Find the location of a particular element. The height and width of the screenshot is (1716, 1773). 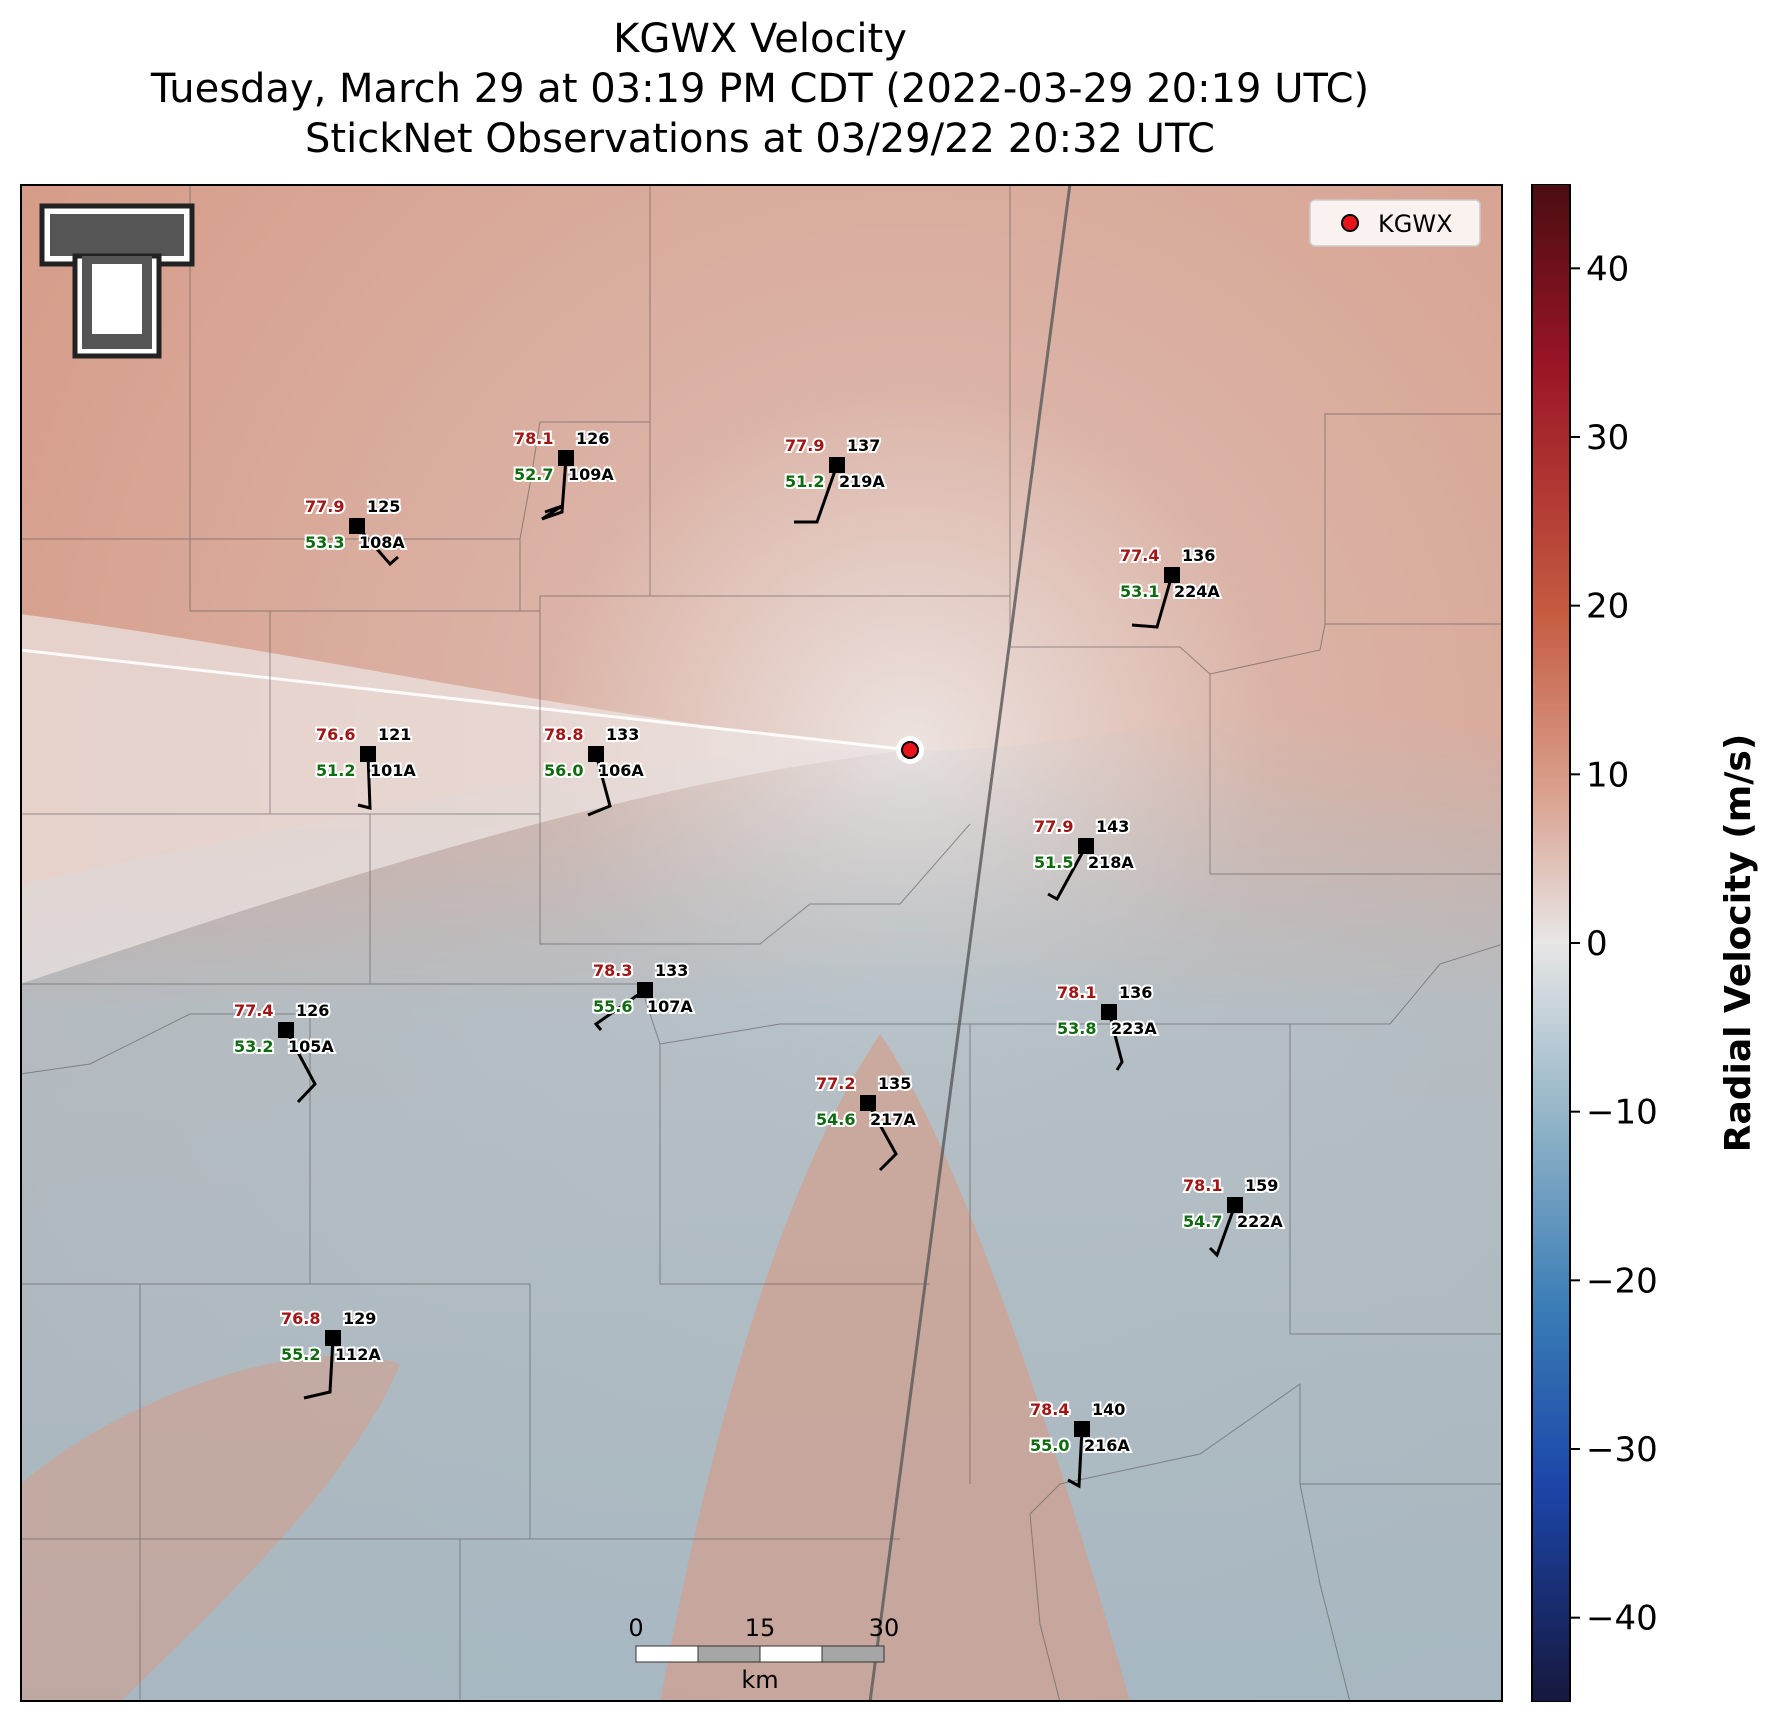

station-222A: 78.1 159 54.7 222A is located at coordinates (1233, 1216).